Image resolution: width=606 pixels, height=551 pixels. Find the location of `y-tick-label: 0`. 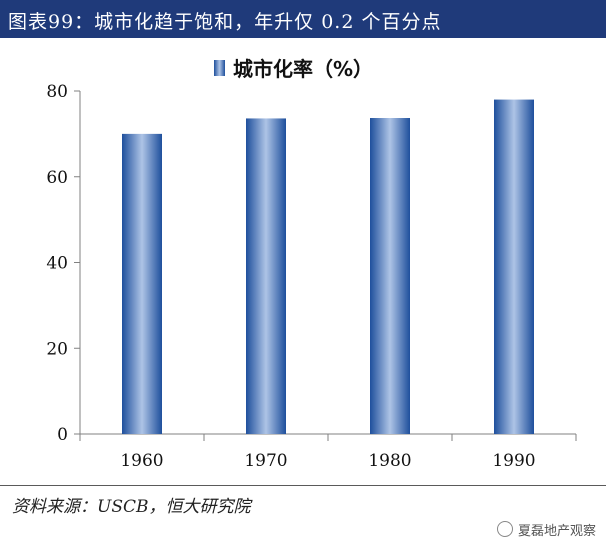

y-tick-label: 0 is located at coordinates (62, 435).